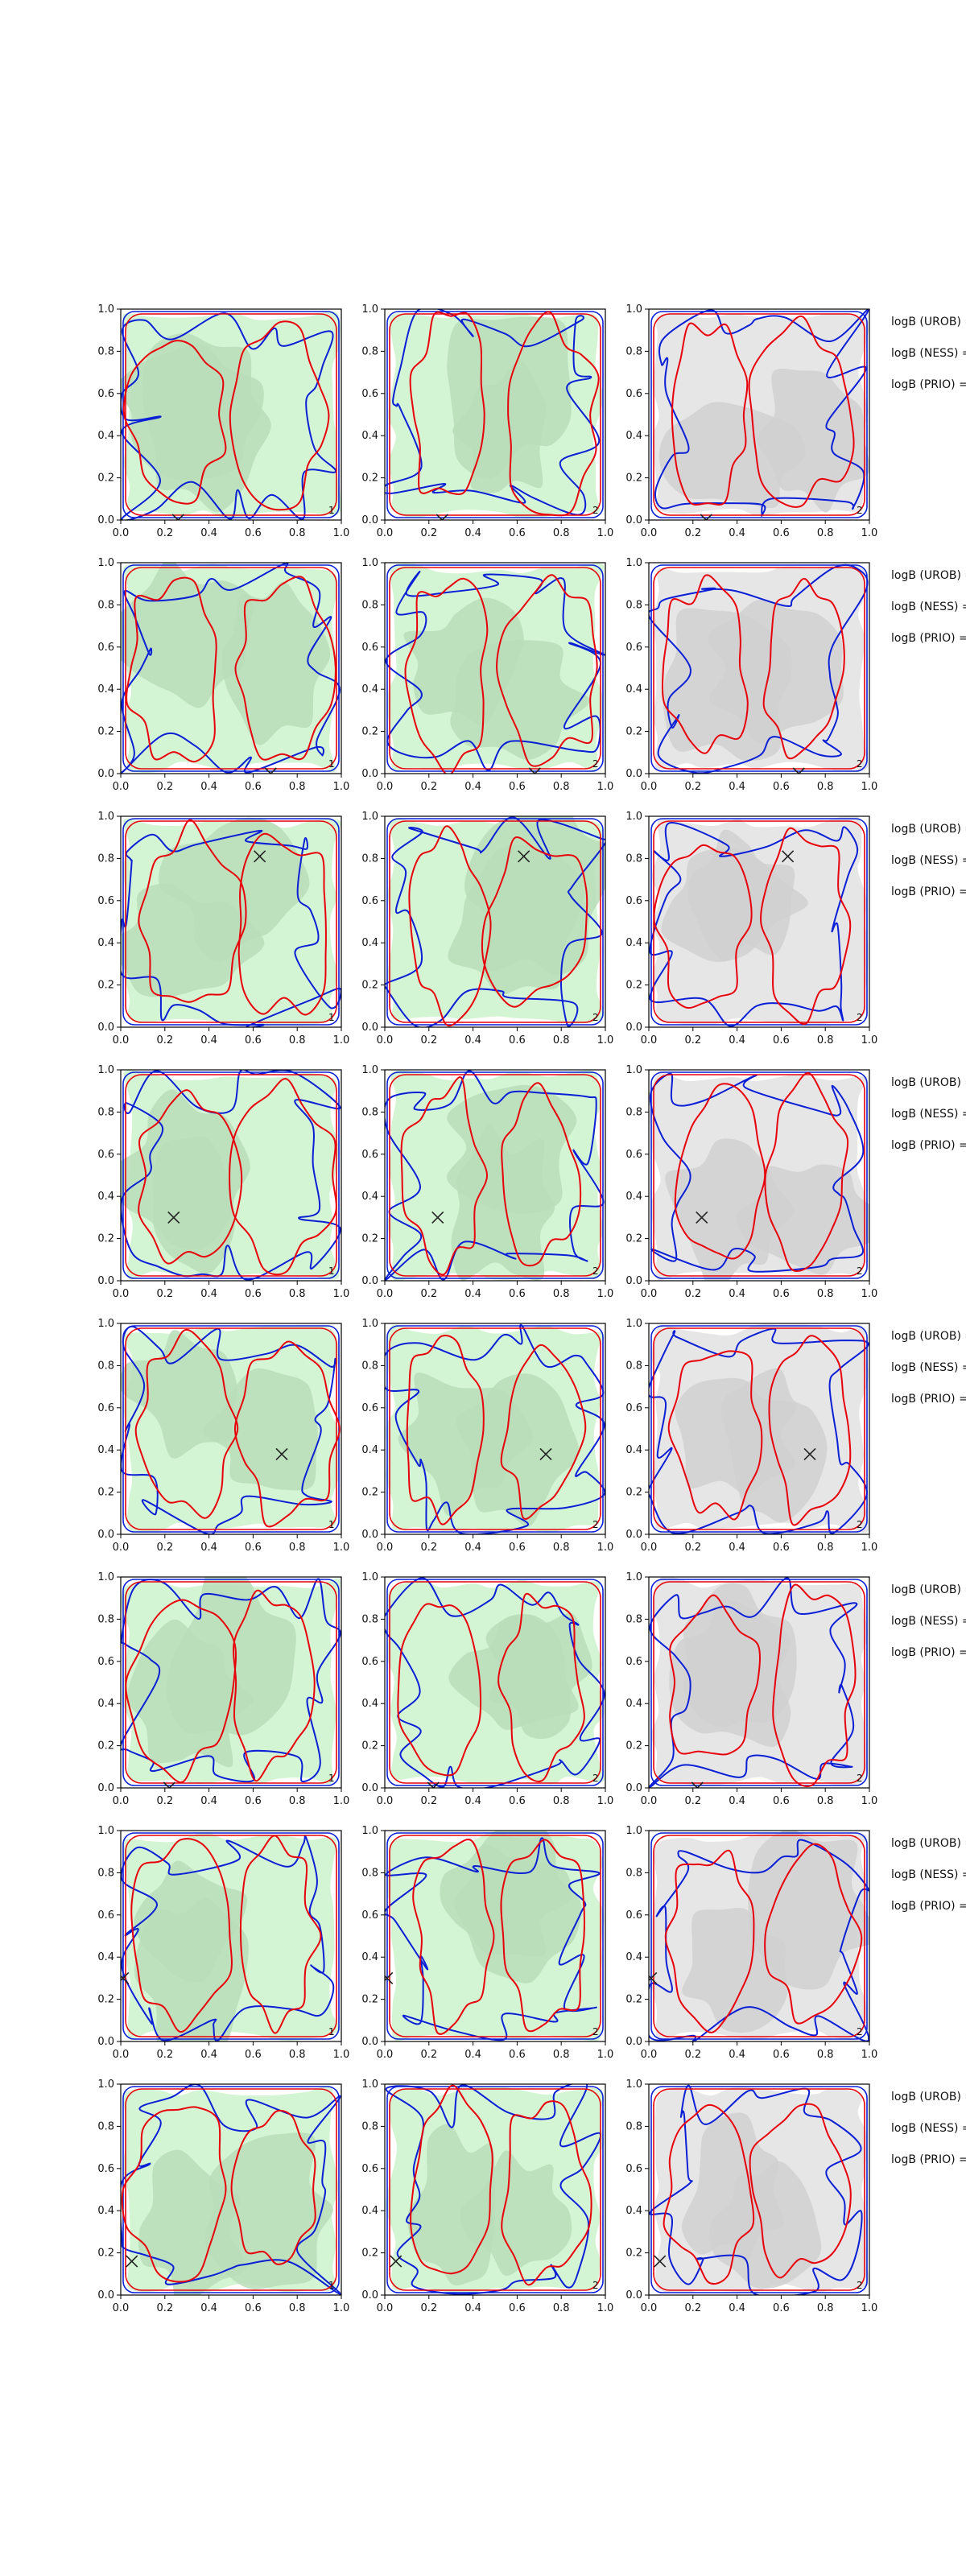 The image size is (966, 2576). I want to click on corner-label: 1, so click(331, 510).